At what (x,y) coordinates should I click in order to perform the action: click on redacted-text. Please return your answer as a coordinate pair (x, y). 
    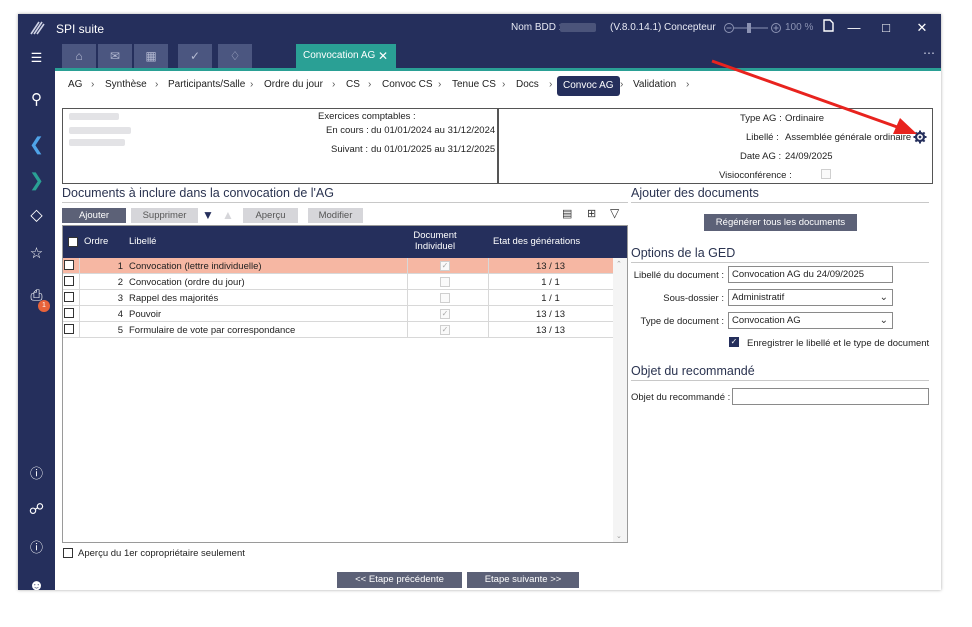
    Looking at the image, I should click on (100, 130).